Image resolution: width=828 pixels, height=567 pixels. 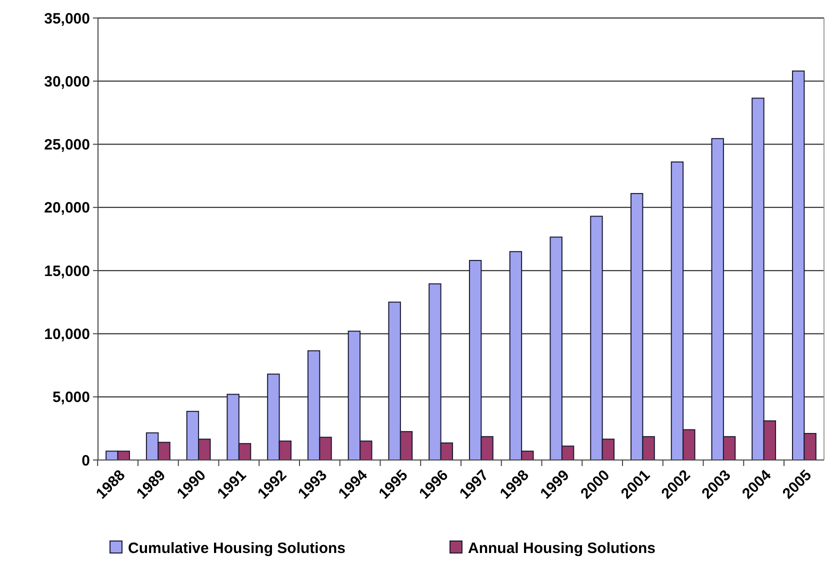 What do you see at coordinates (67, 145) in the screenshot?
I see `y-tick-label: 25,000` at bounding box center [67, 145].